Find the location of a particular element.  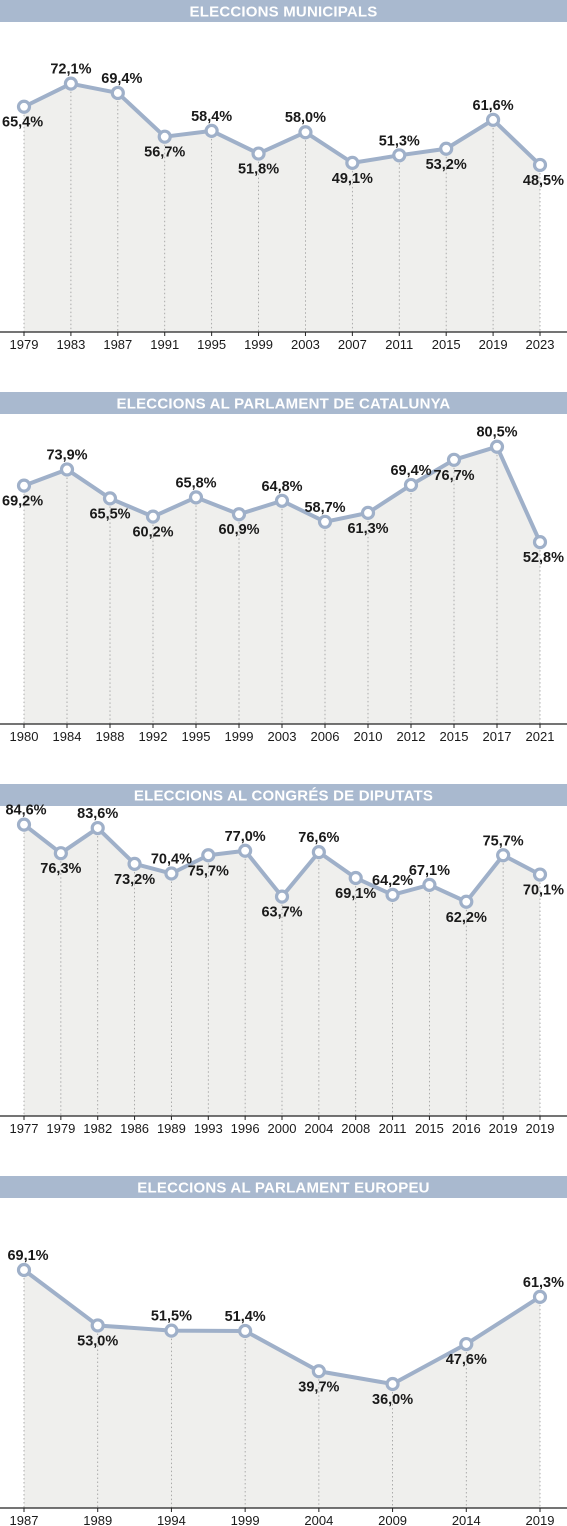

data-label: 64,8% is located at coordinates (281, 487).